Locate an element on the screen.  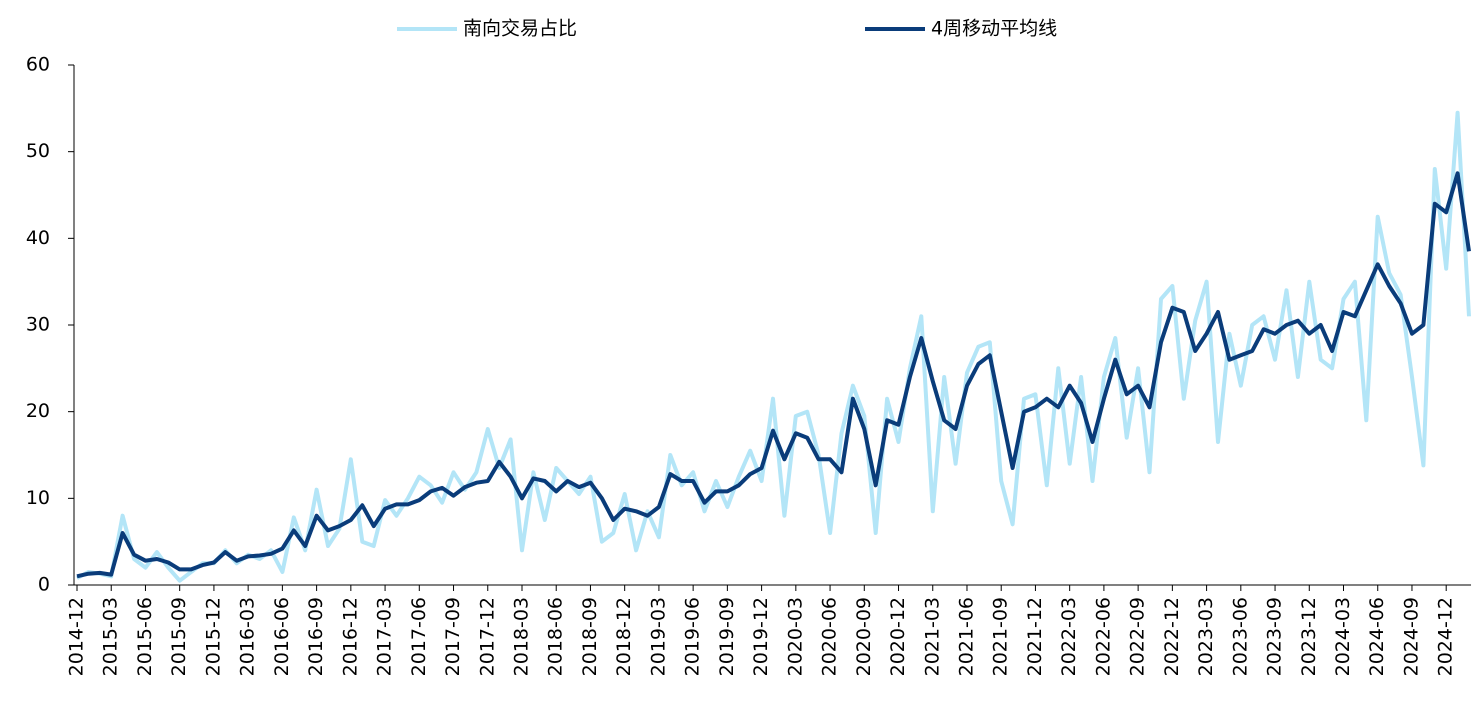
x-tick-label: 2023-12 is located at coordinates (1309, 636).